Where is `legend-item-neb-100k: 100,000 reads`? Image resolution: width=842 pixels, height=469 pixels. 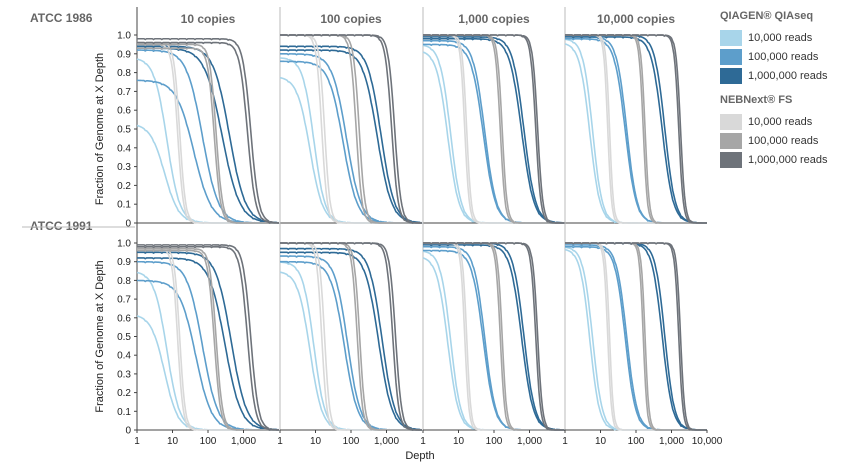
legend-item-neb-100k: 100,000 reads is located at coordinates (780, 141).